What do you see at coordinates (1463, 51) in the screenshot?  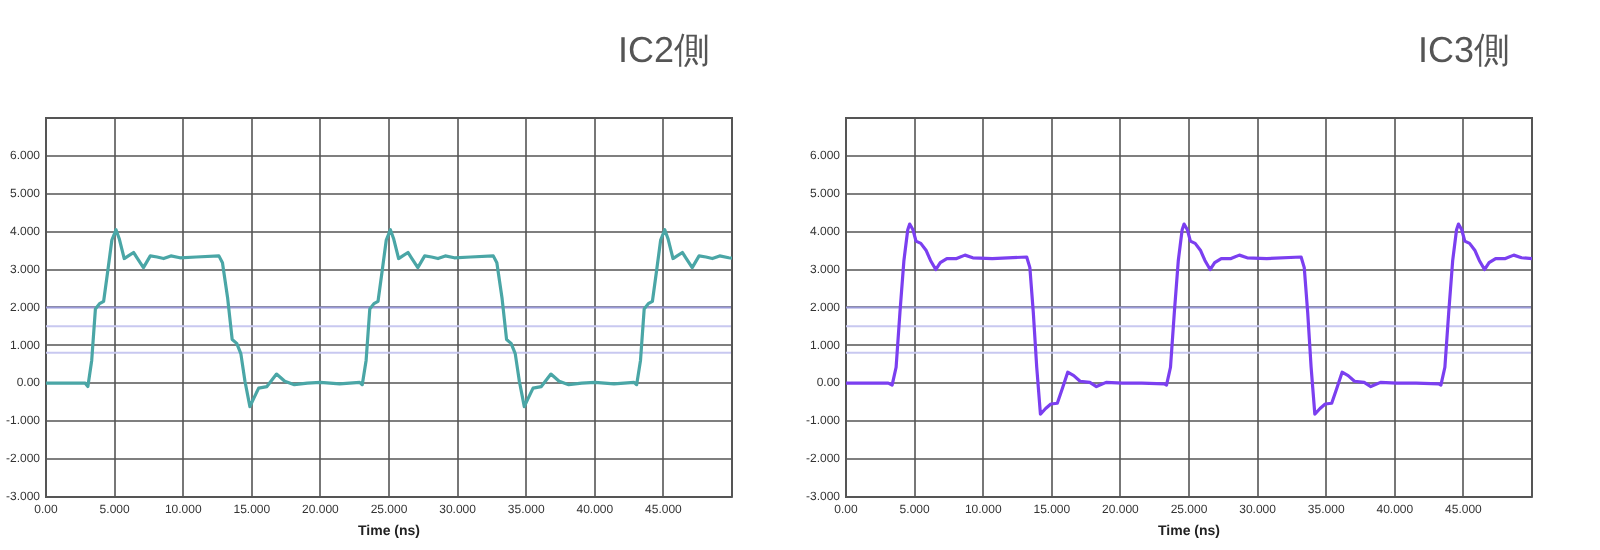 I see `chart-title: IC3側` at bounding box center [1463, 51].